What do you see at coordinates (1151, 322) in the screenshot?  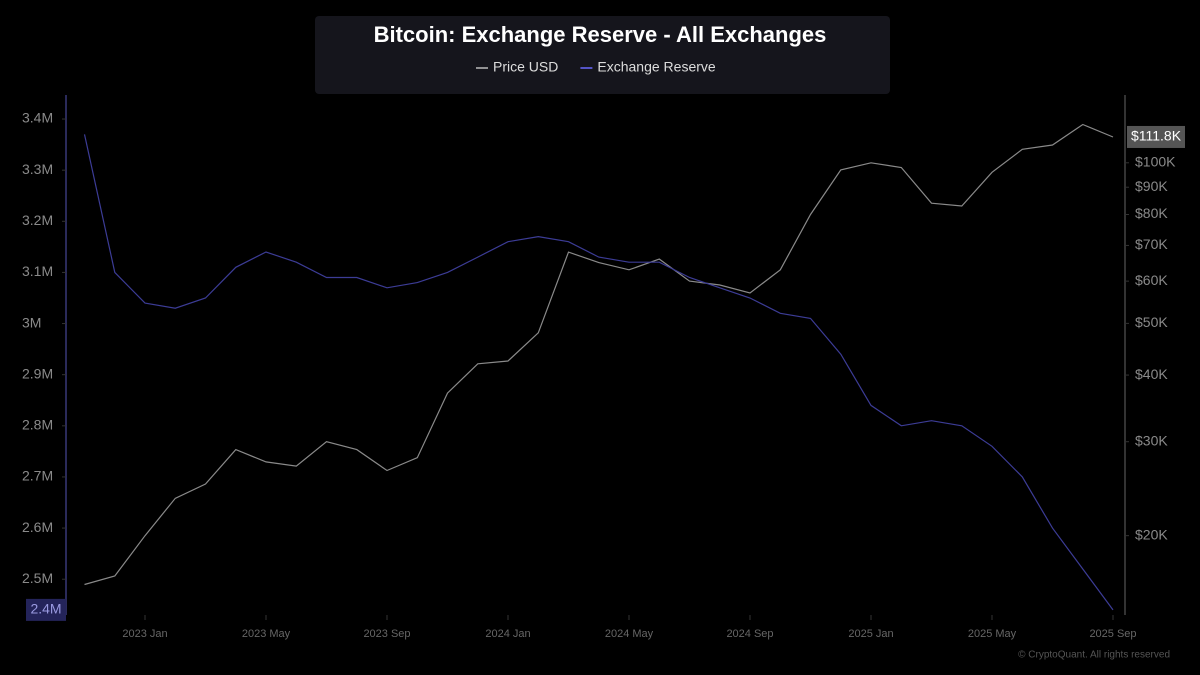 I see `y2-tick-label: $50K` at bounding box center [1151, 322].